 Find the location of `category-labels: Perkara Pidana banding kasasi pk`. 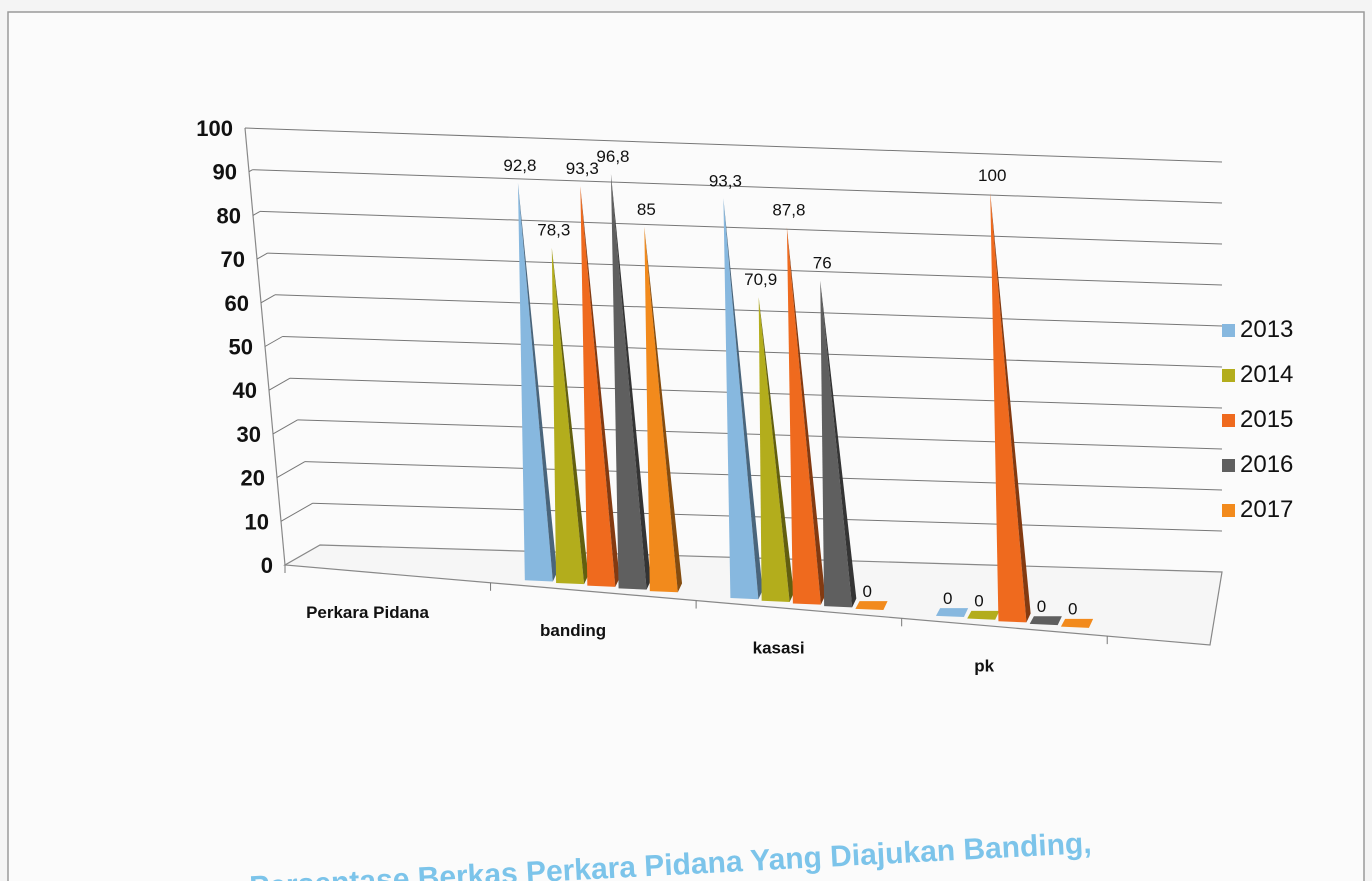

category-labels: Perkara Pidana banding kasasi pk is located at coordinates (696, 620).